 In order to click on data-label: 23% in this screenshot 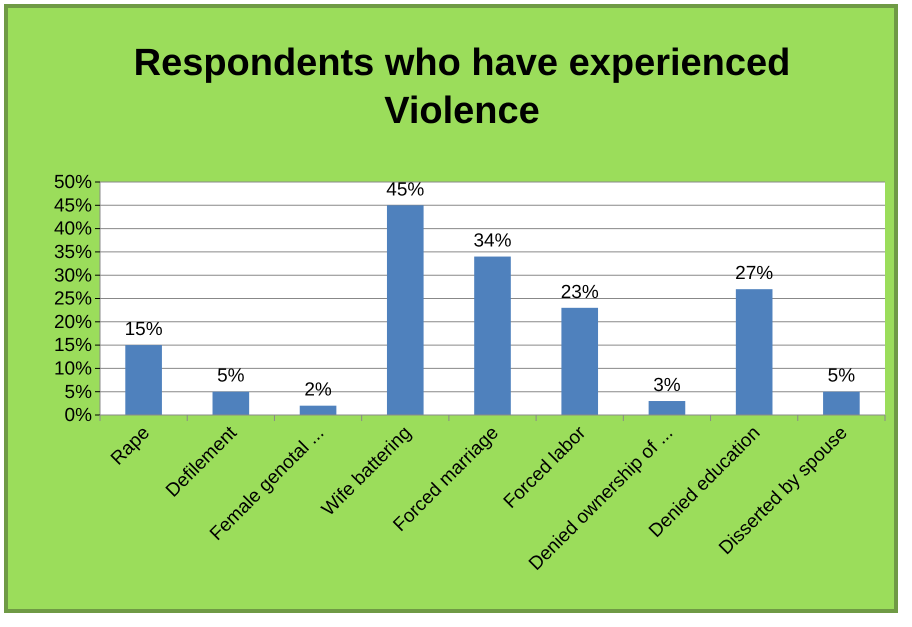, I will do `click(579, 292)`.